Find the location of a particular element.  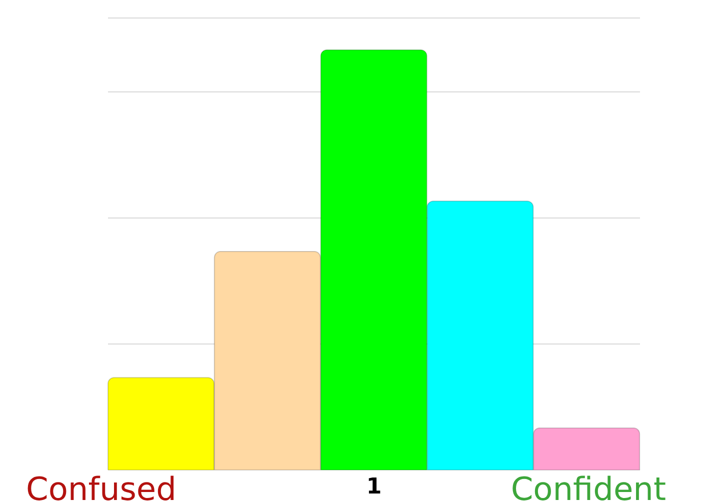

x-tick-label: 1 is located at coordinates (374, 487).